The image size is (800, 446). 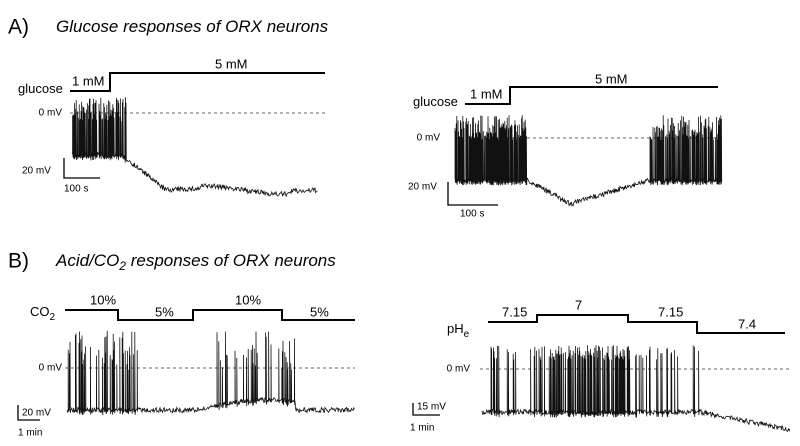 I want to click on step-label: 7.4, so click(x=747, y=323).